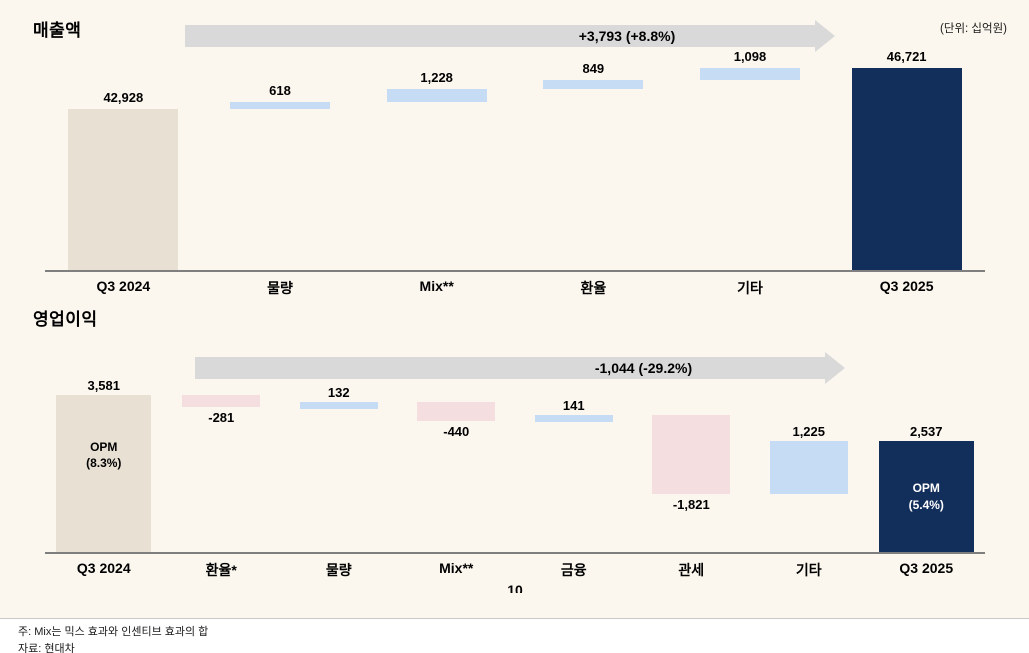 The width and height of the screenshot is (1029, 653). I want to click on page-number: 10, so click(515, 587).